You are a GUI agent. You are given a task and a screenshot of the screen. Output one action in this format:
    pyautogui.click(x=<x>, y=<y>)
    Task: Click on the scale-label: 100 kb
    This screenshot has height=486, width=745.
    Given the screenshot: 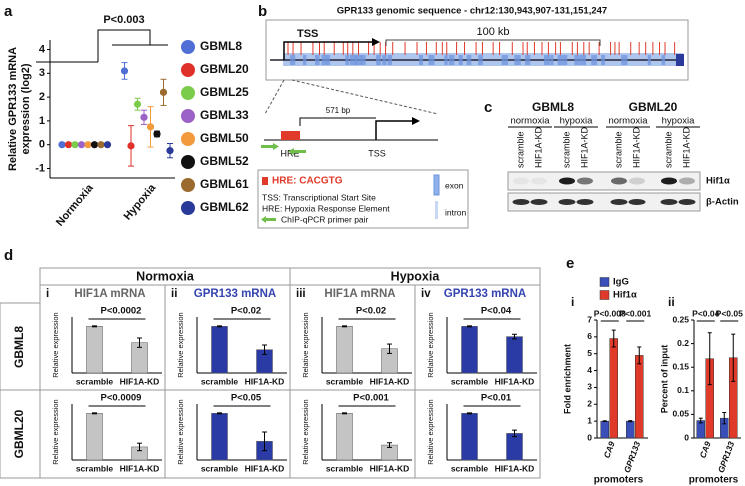 What is the action you would take?
    pyautogui.click(x=492, y=32)
    